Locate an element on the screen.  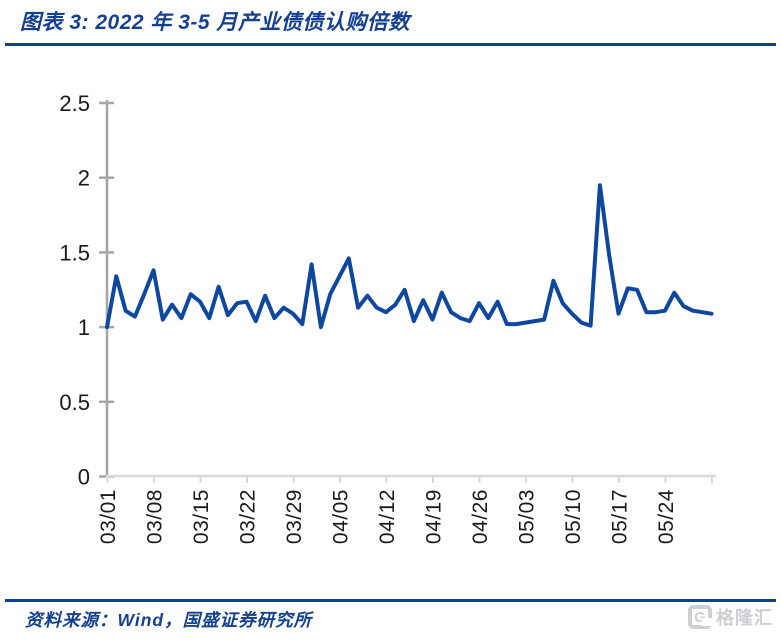
gelonghui-watermark-text: 格隆汇 is located at coordinates (744, 618).